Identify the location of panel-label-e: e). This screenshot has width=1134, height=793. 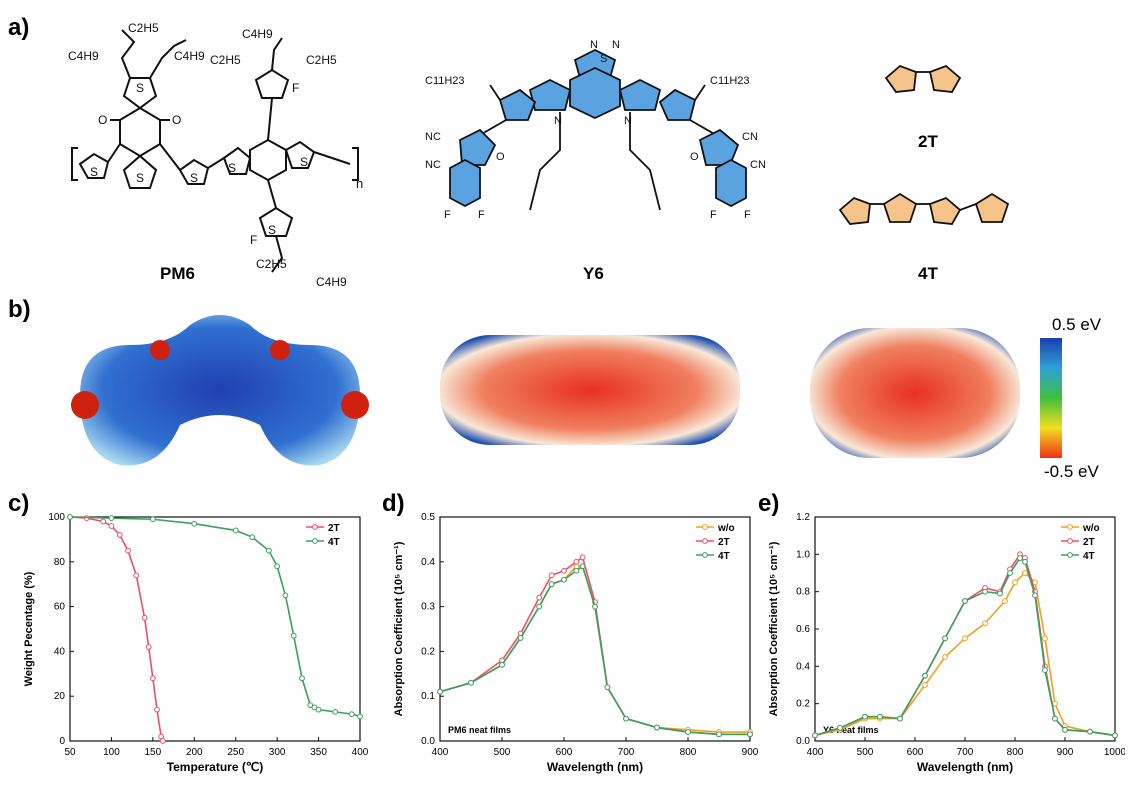
(769, 503).